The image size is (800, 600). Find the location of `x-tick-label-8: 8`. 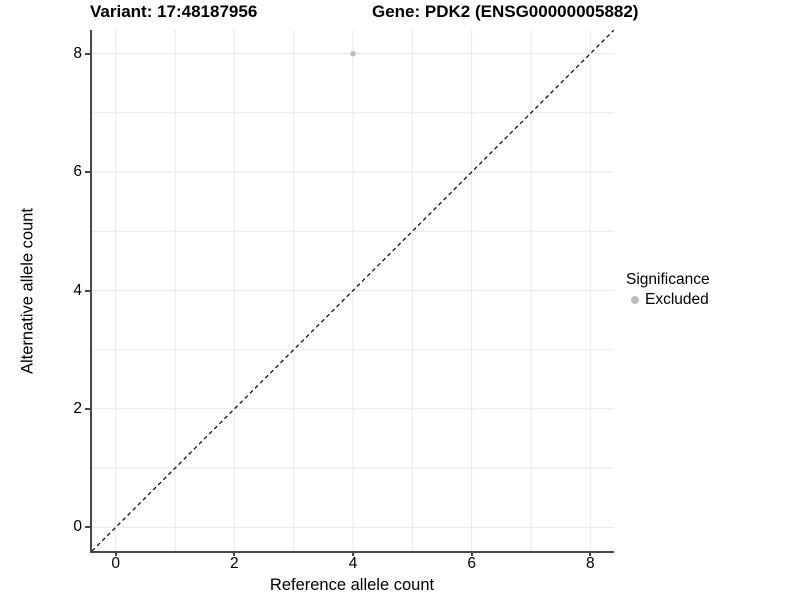

x-tick-label-8: 8 is located at coordinates (590, 563).